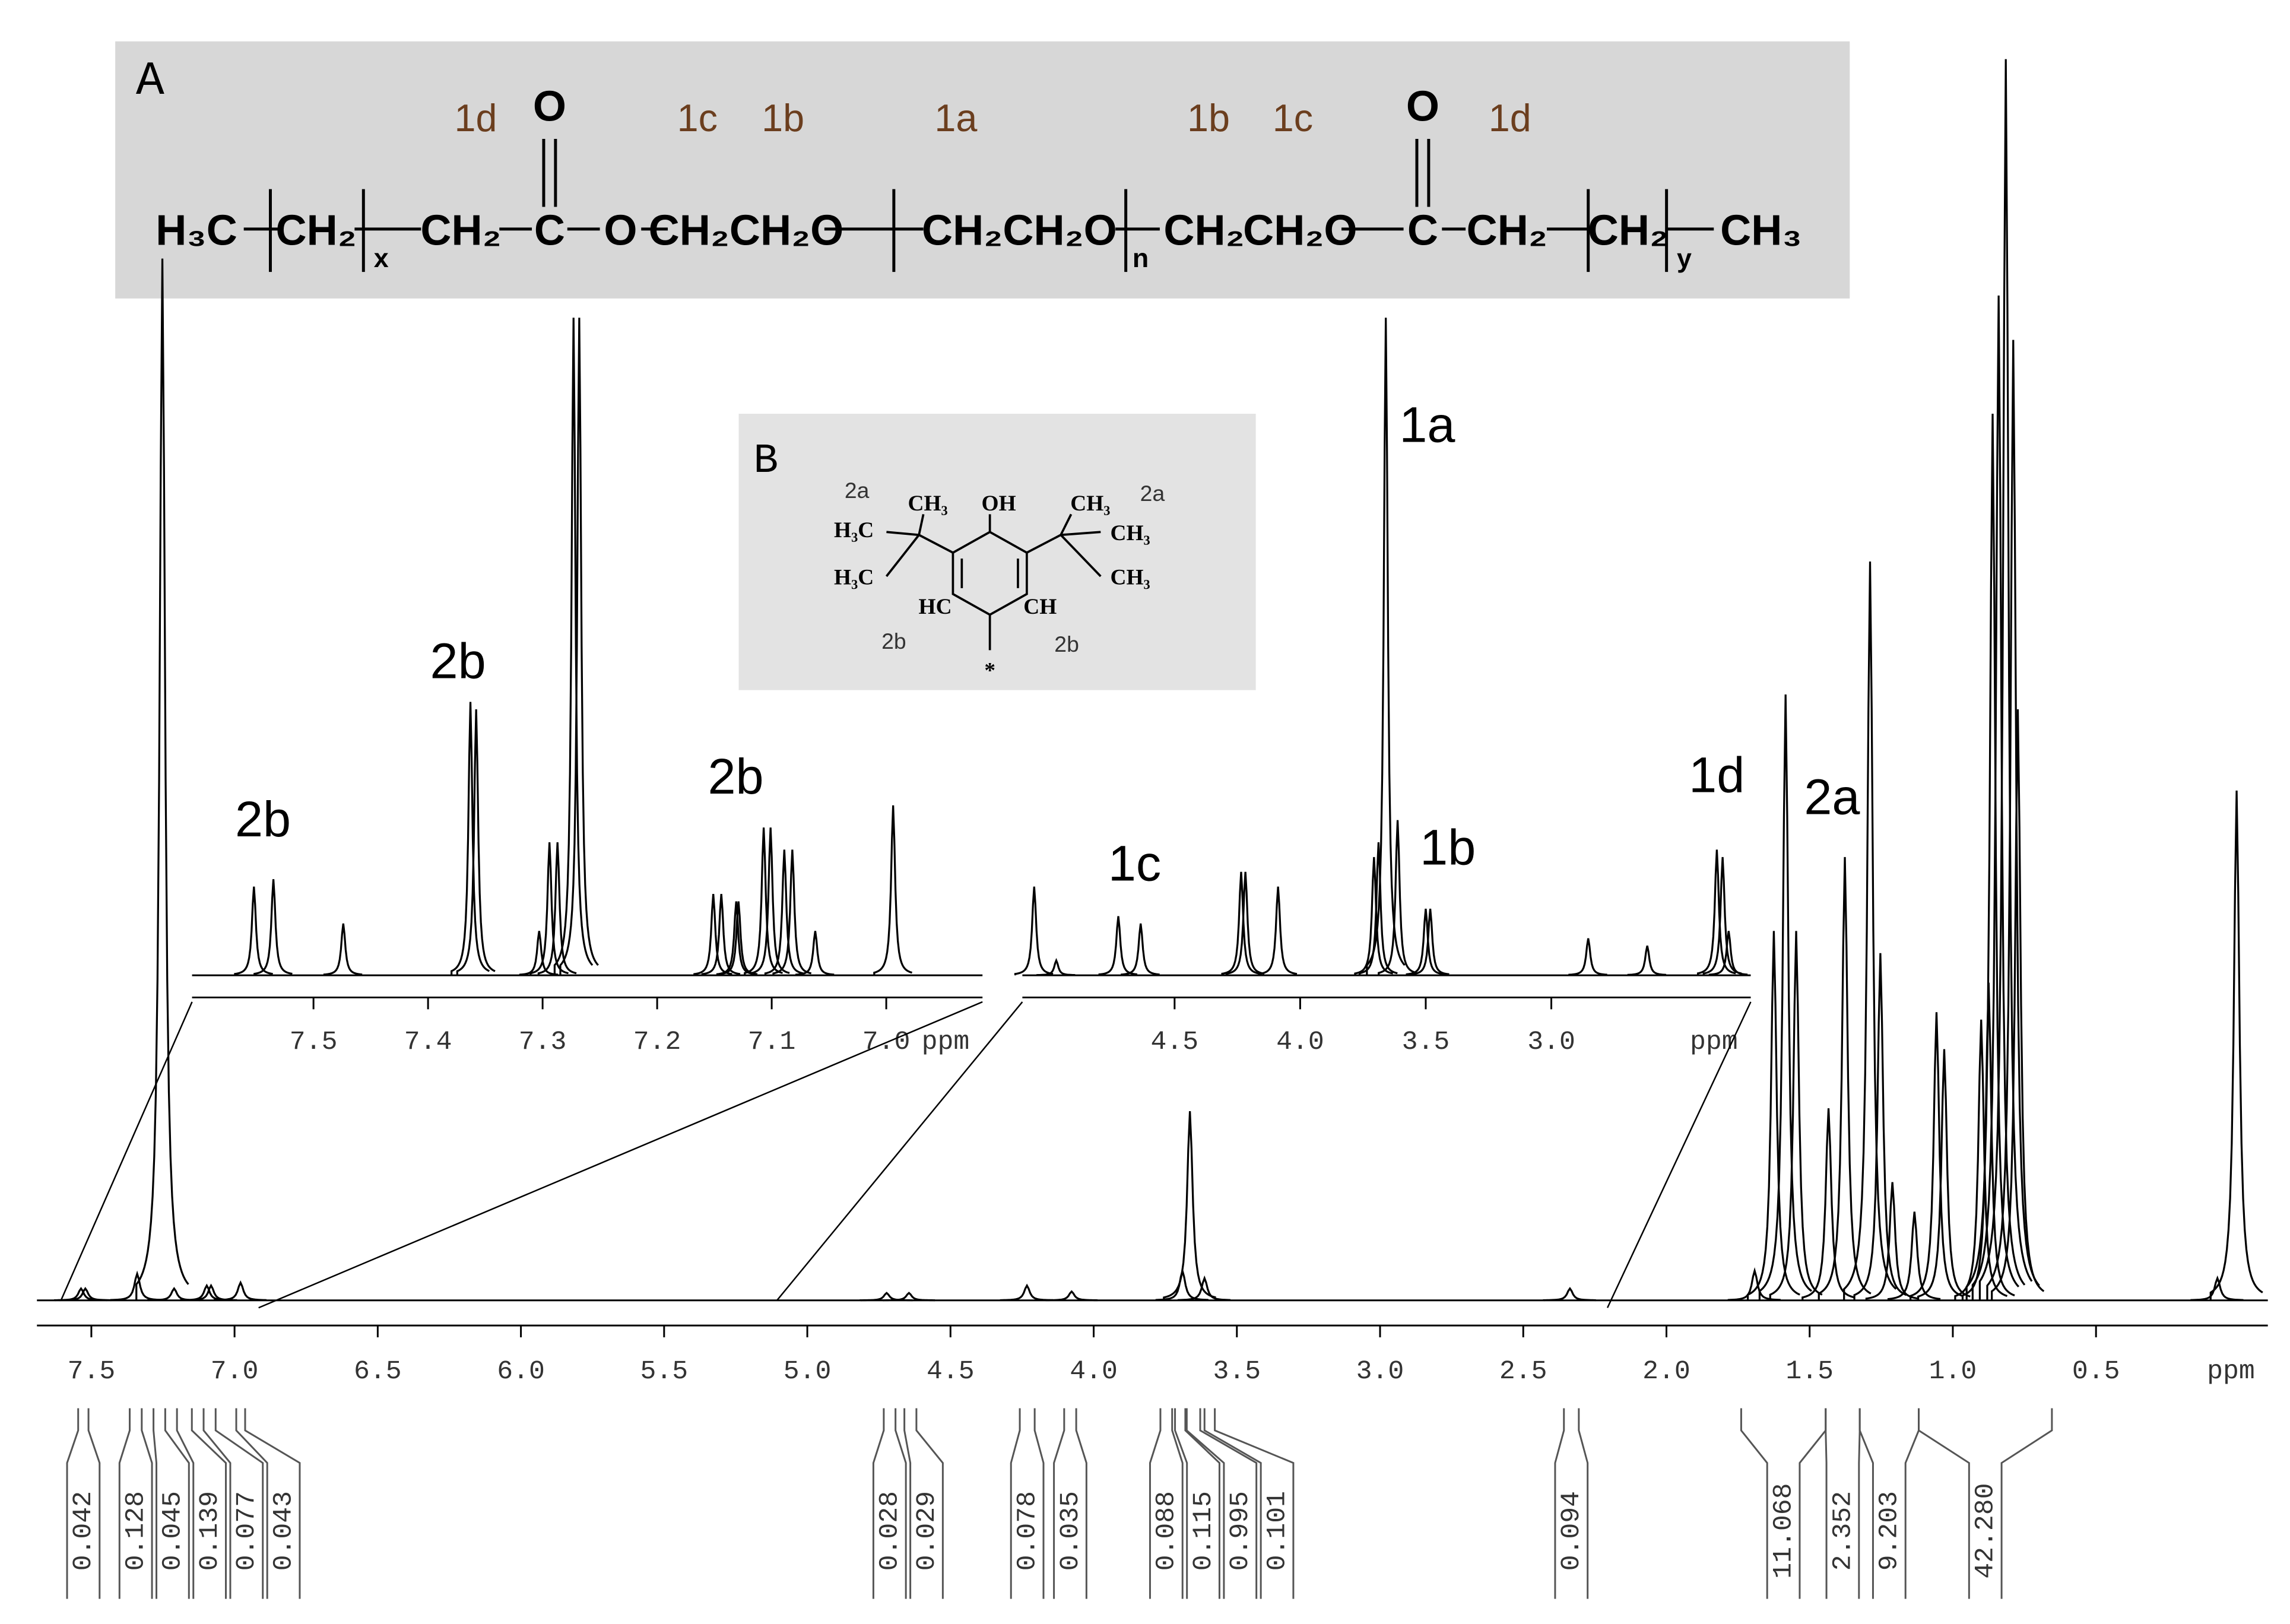 Image resolution: width=2290 pixels, height=1624 pixels. I want to click on integral: 0.028, so click(889, 1503).